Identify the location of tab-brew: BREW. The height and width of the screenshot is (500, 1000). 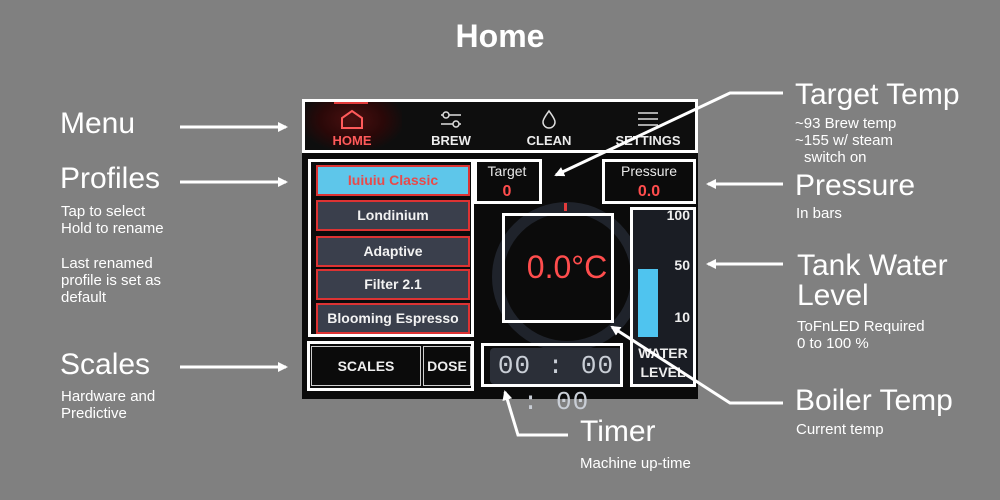
(451, 125).